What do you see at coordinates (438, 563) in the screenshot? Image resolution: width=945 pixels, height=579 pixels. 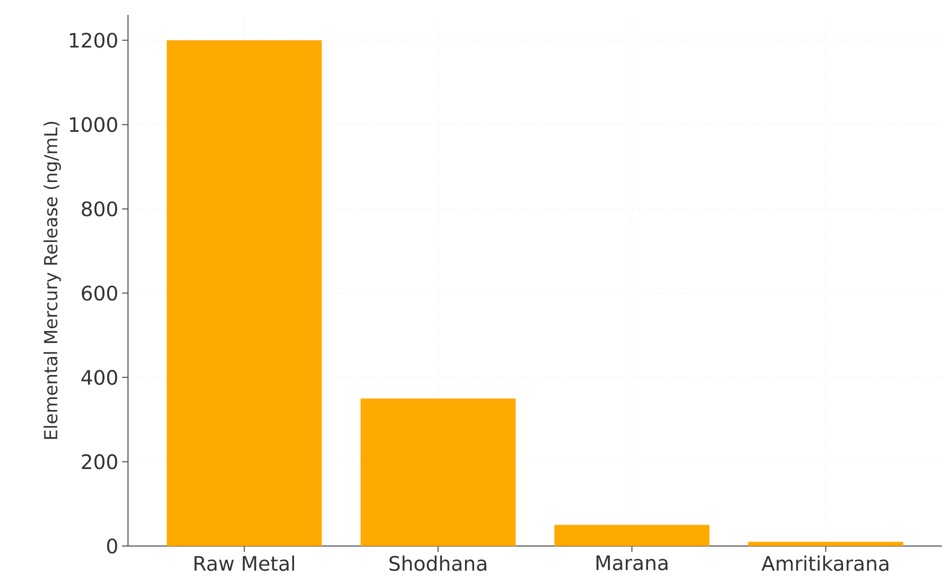 I see `x-tick-label: Shodhana` at bounding box center [438, 563].